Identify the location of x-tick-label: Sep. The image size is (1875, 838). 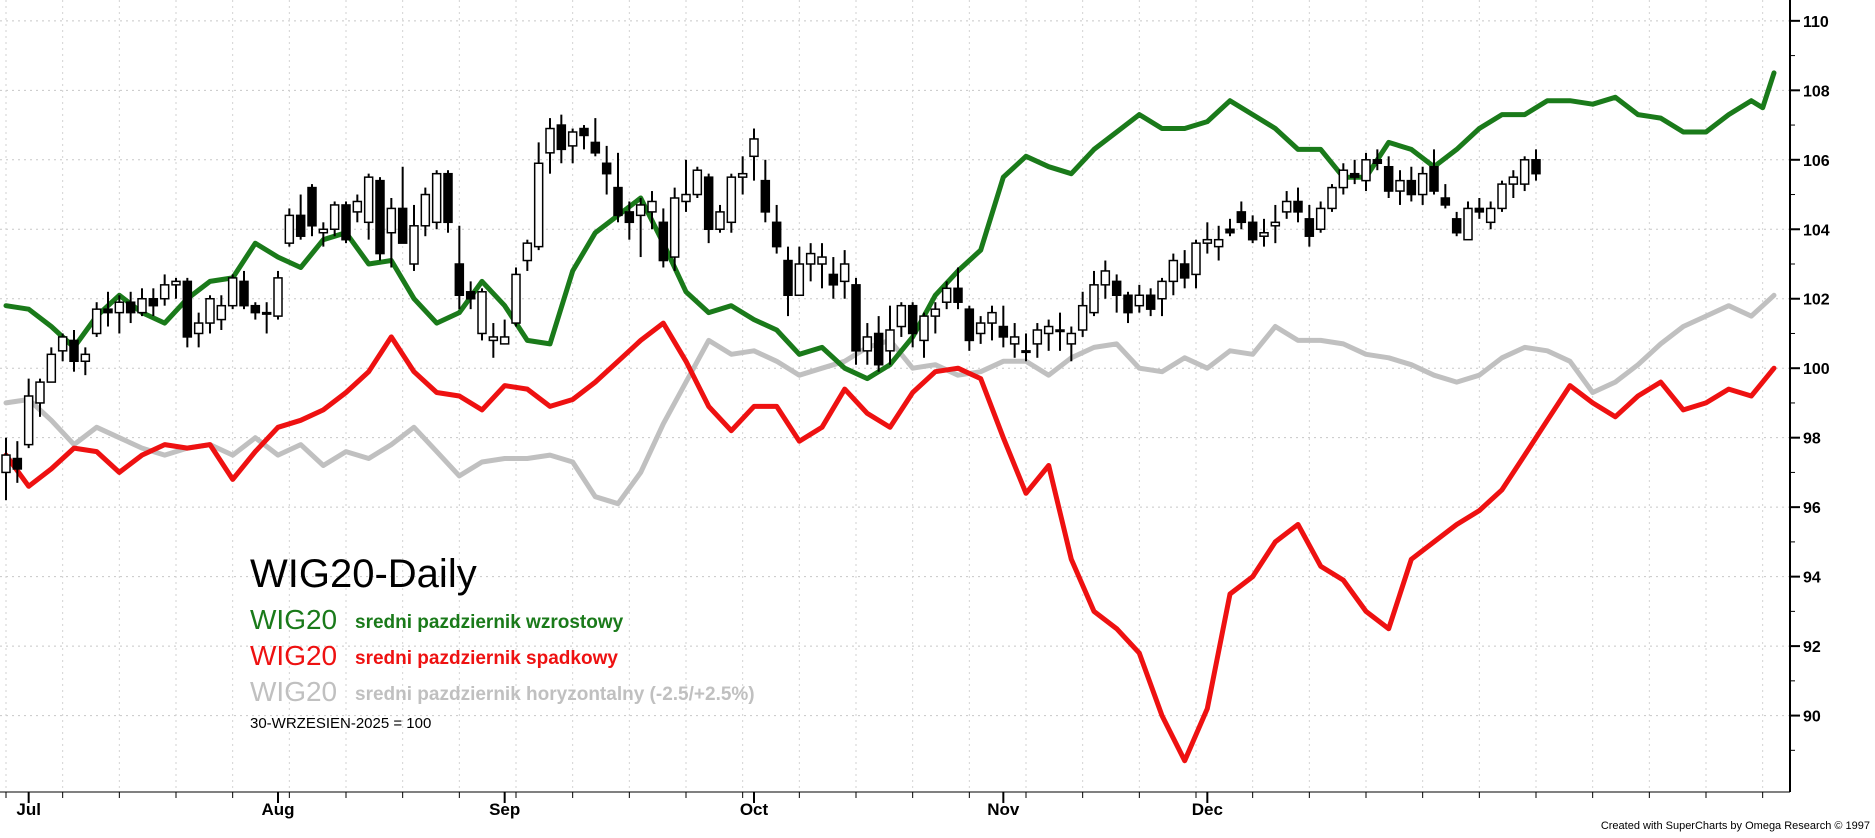
(504, 809).